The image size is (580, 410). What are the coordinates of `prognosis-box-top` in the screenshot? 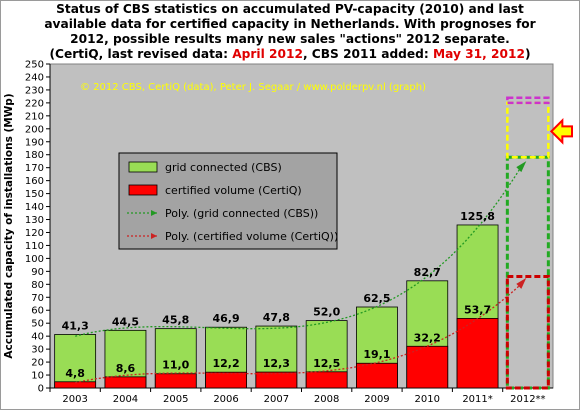 It's located at (528, 100).